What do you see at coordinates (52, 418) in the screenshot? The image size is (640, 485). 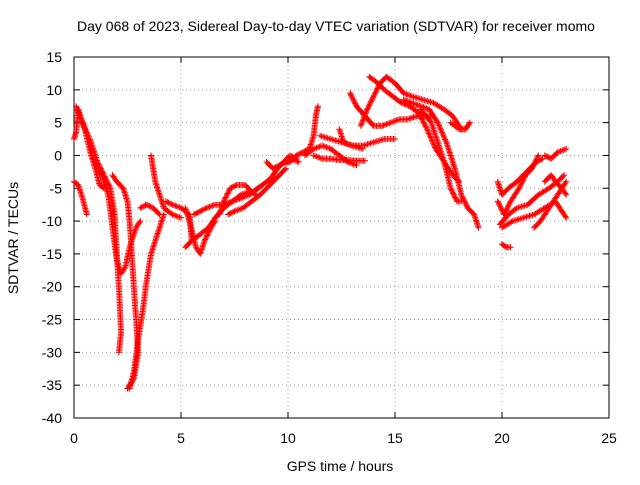 I see `y-tick-label: -40` at bounding box center [52, 418].